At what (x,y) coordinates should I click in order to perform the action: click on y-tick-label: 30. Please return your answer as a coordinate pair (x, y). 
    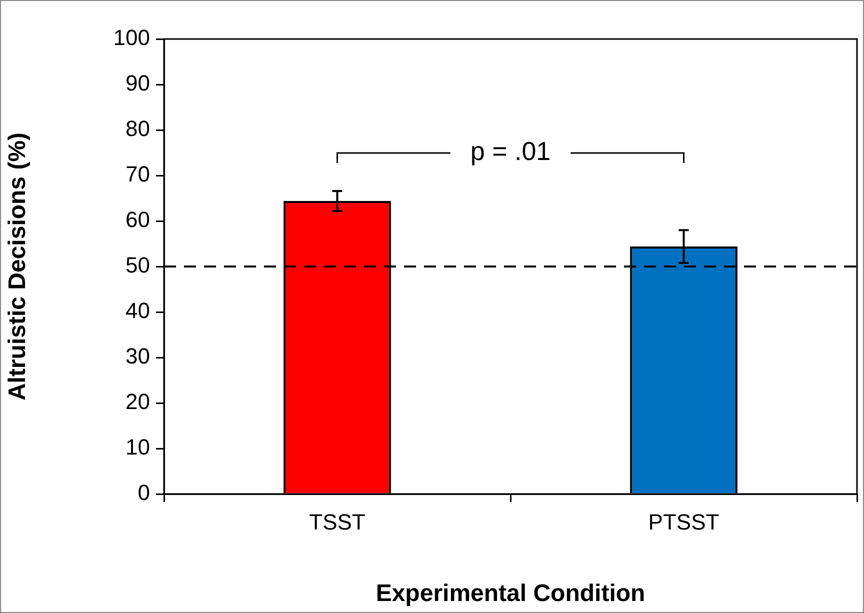
    Looking at the image, I should click on (138, 356).